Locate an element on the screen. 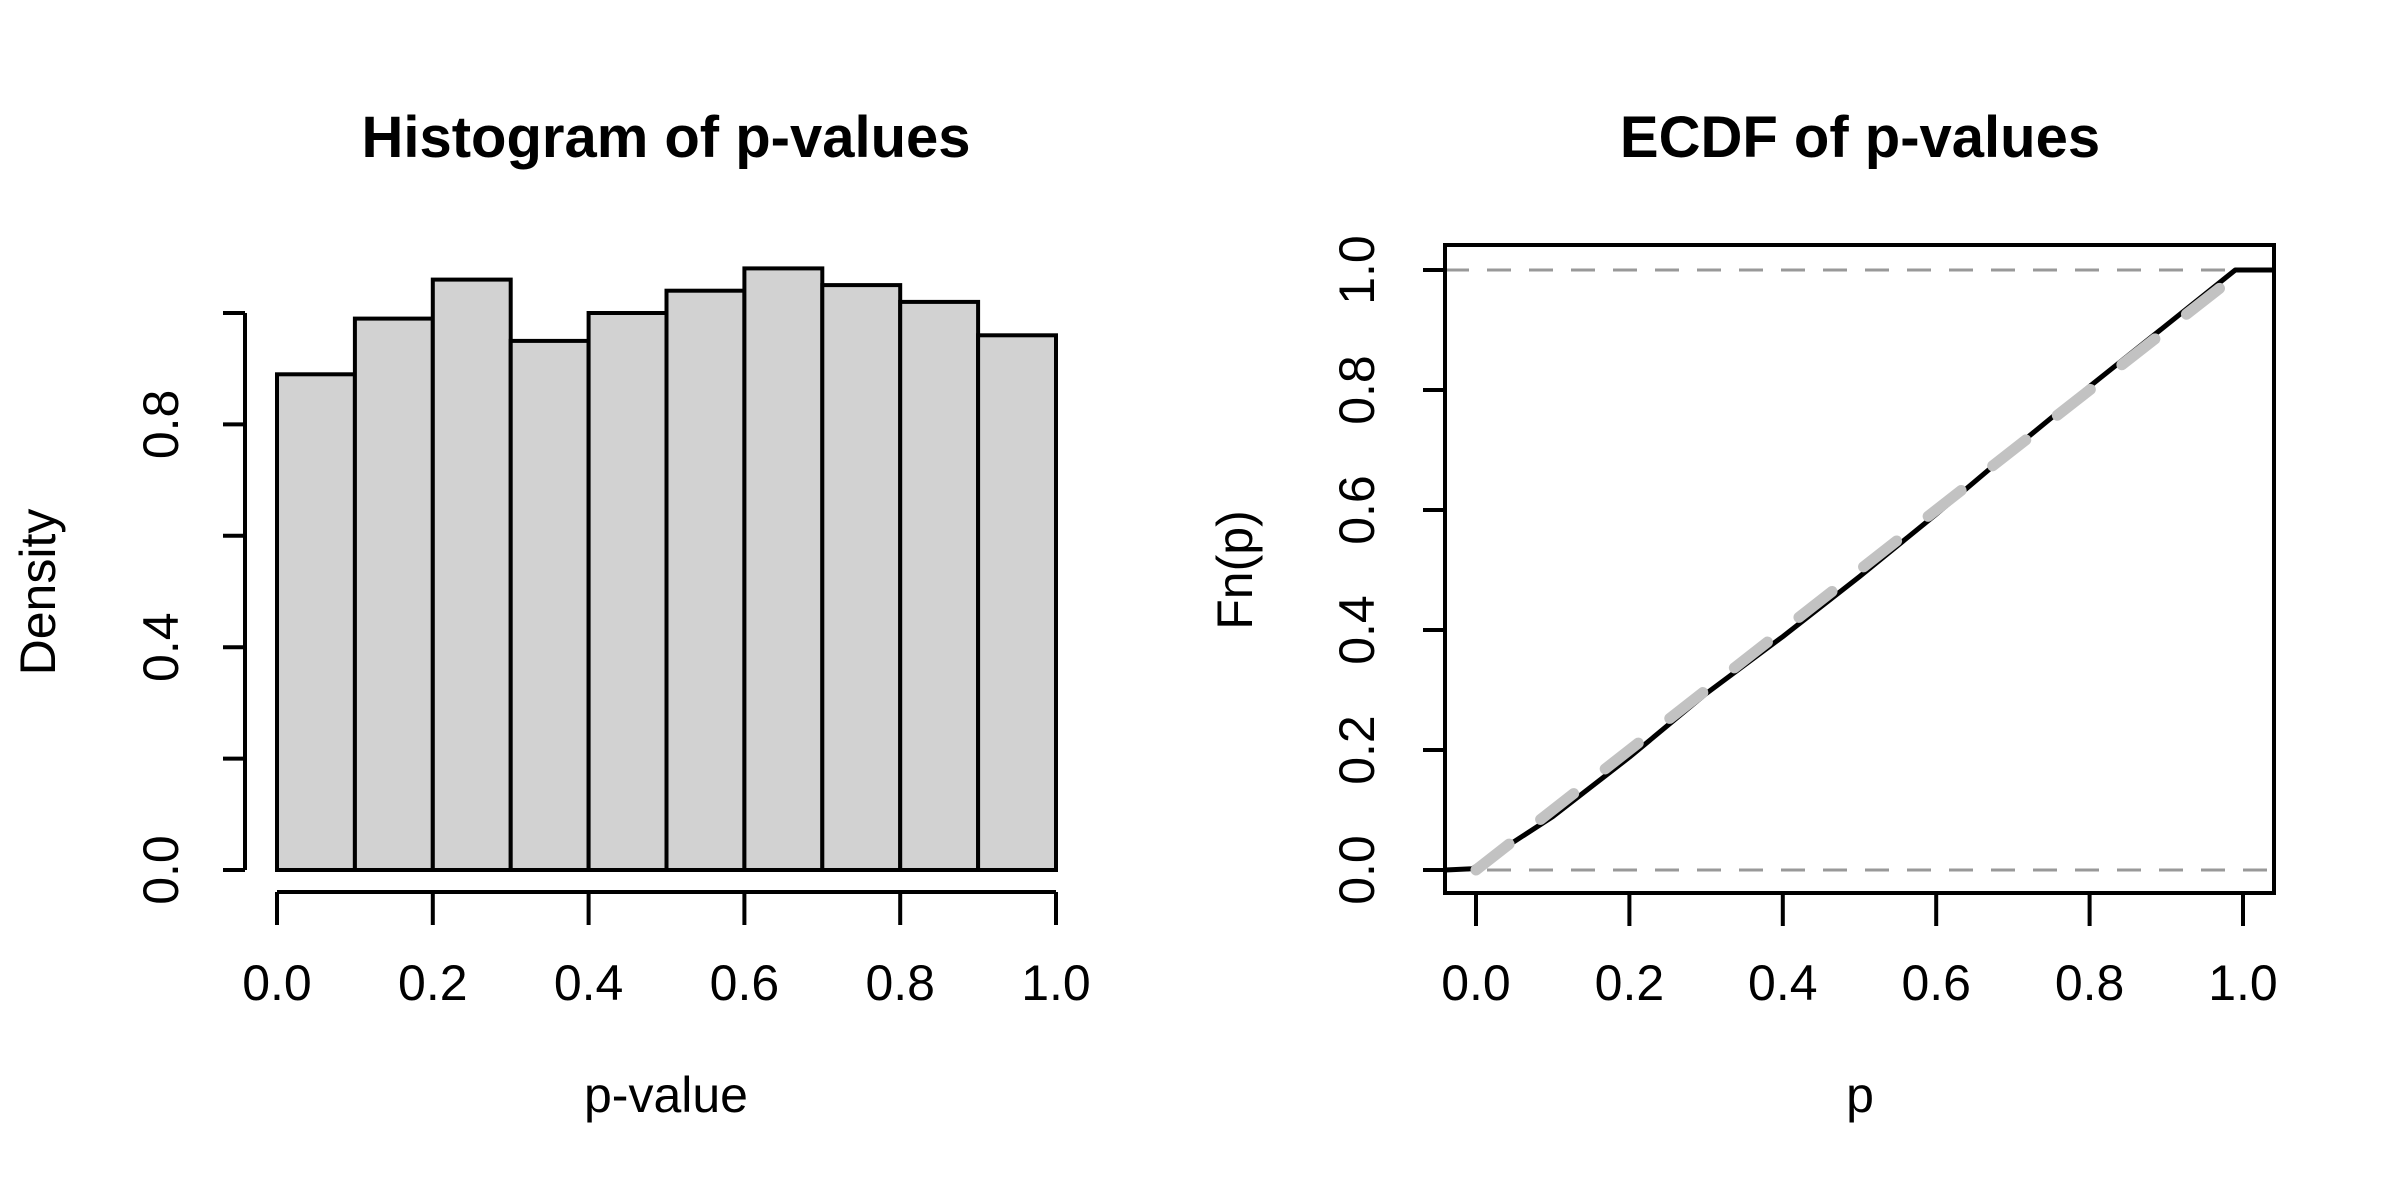  ecdf-x-axis: 0.0 0.2 0.4 0.6 0.8 1.0 is located at coordinates (1859, 952).